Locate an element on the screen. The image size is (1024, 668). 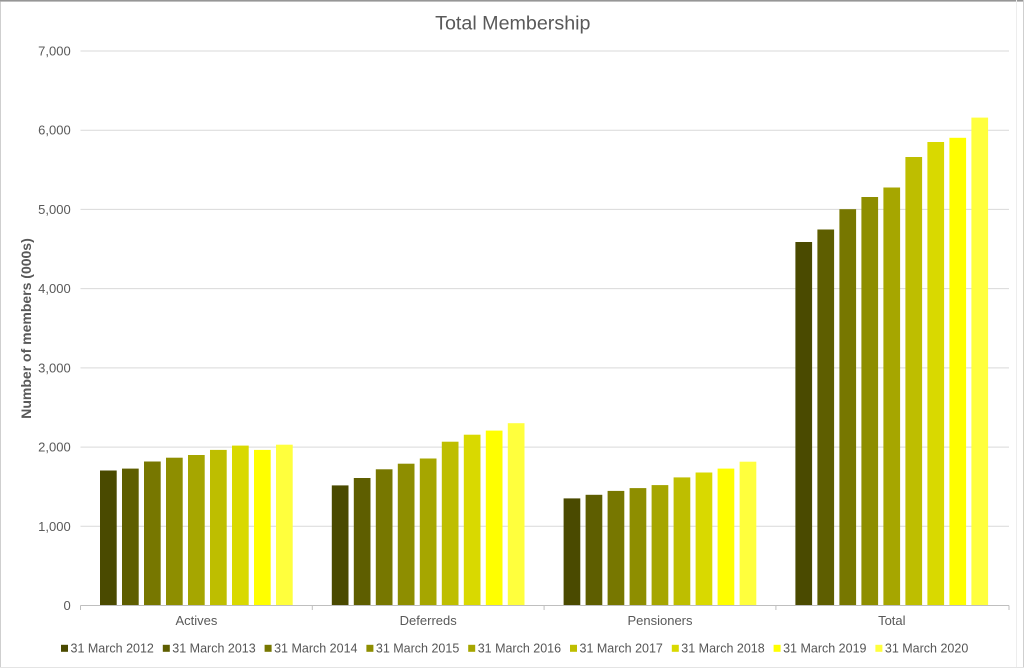
svg-text: 31 March 2019 is located at coordinates (824, 648).